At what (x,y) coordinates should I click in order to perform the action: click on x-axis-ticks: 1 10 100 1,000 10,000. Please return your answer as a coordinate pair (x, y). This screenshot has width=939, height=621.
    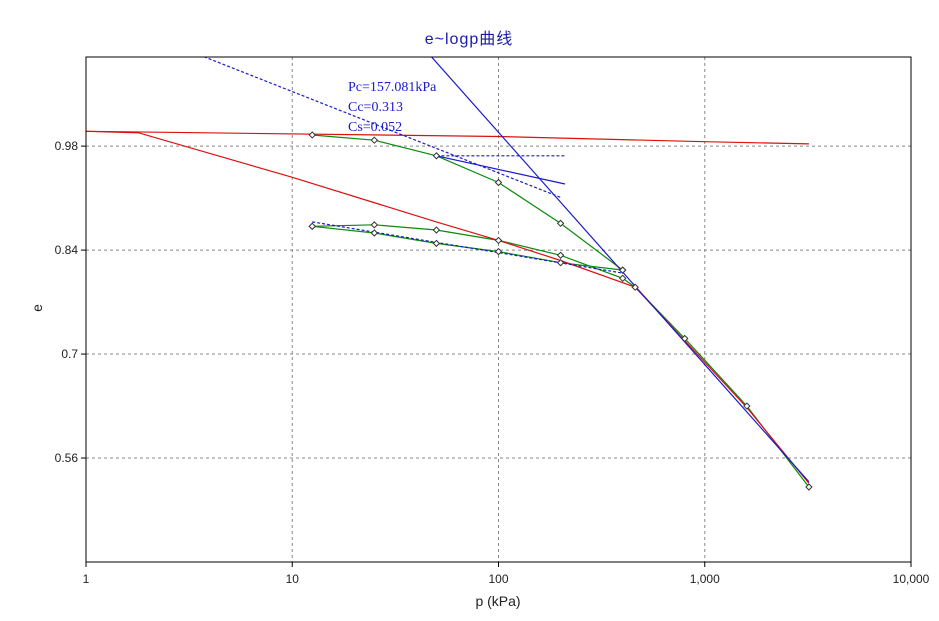
    Looking at the image, I should click on (506, 574).